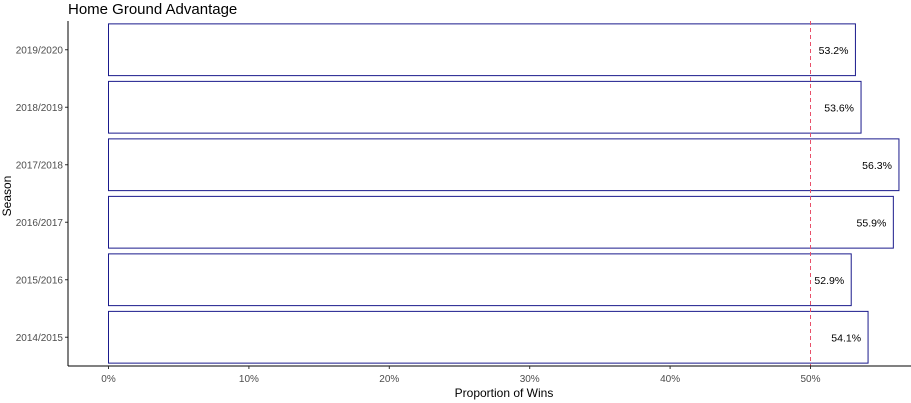 Image resolution: width=911 pixels, height=403 pixels. I want to click on bar-value-label: 53.2%, so click(834, 51).